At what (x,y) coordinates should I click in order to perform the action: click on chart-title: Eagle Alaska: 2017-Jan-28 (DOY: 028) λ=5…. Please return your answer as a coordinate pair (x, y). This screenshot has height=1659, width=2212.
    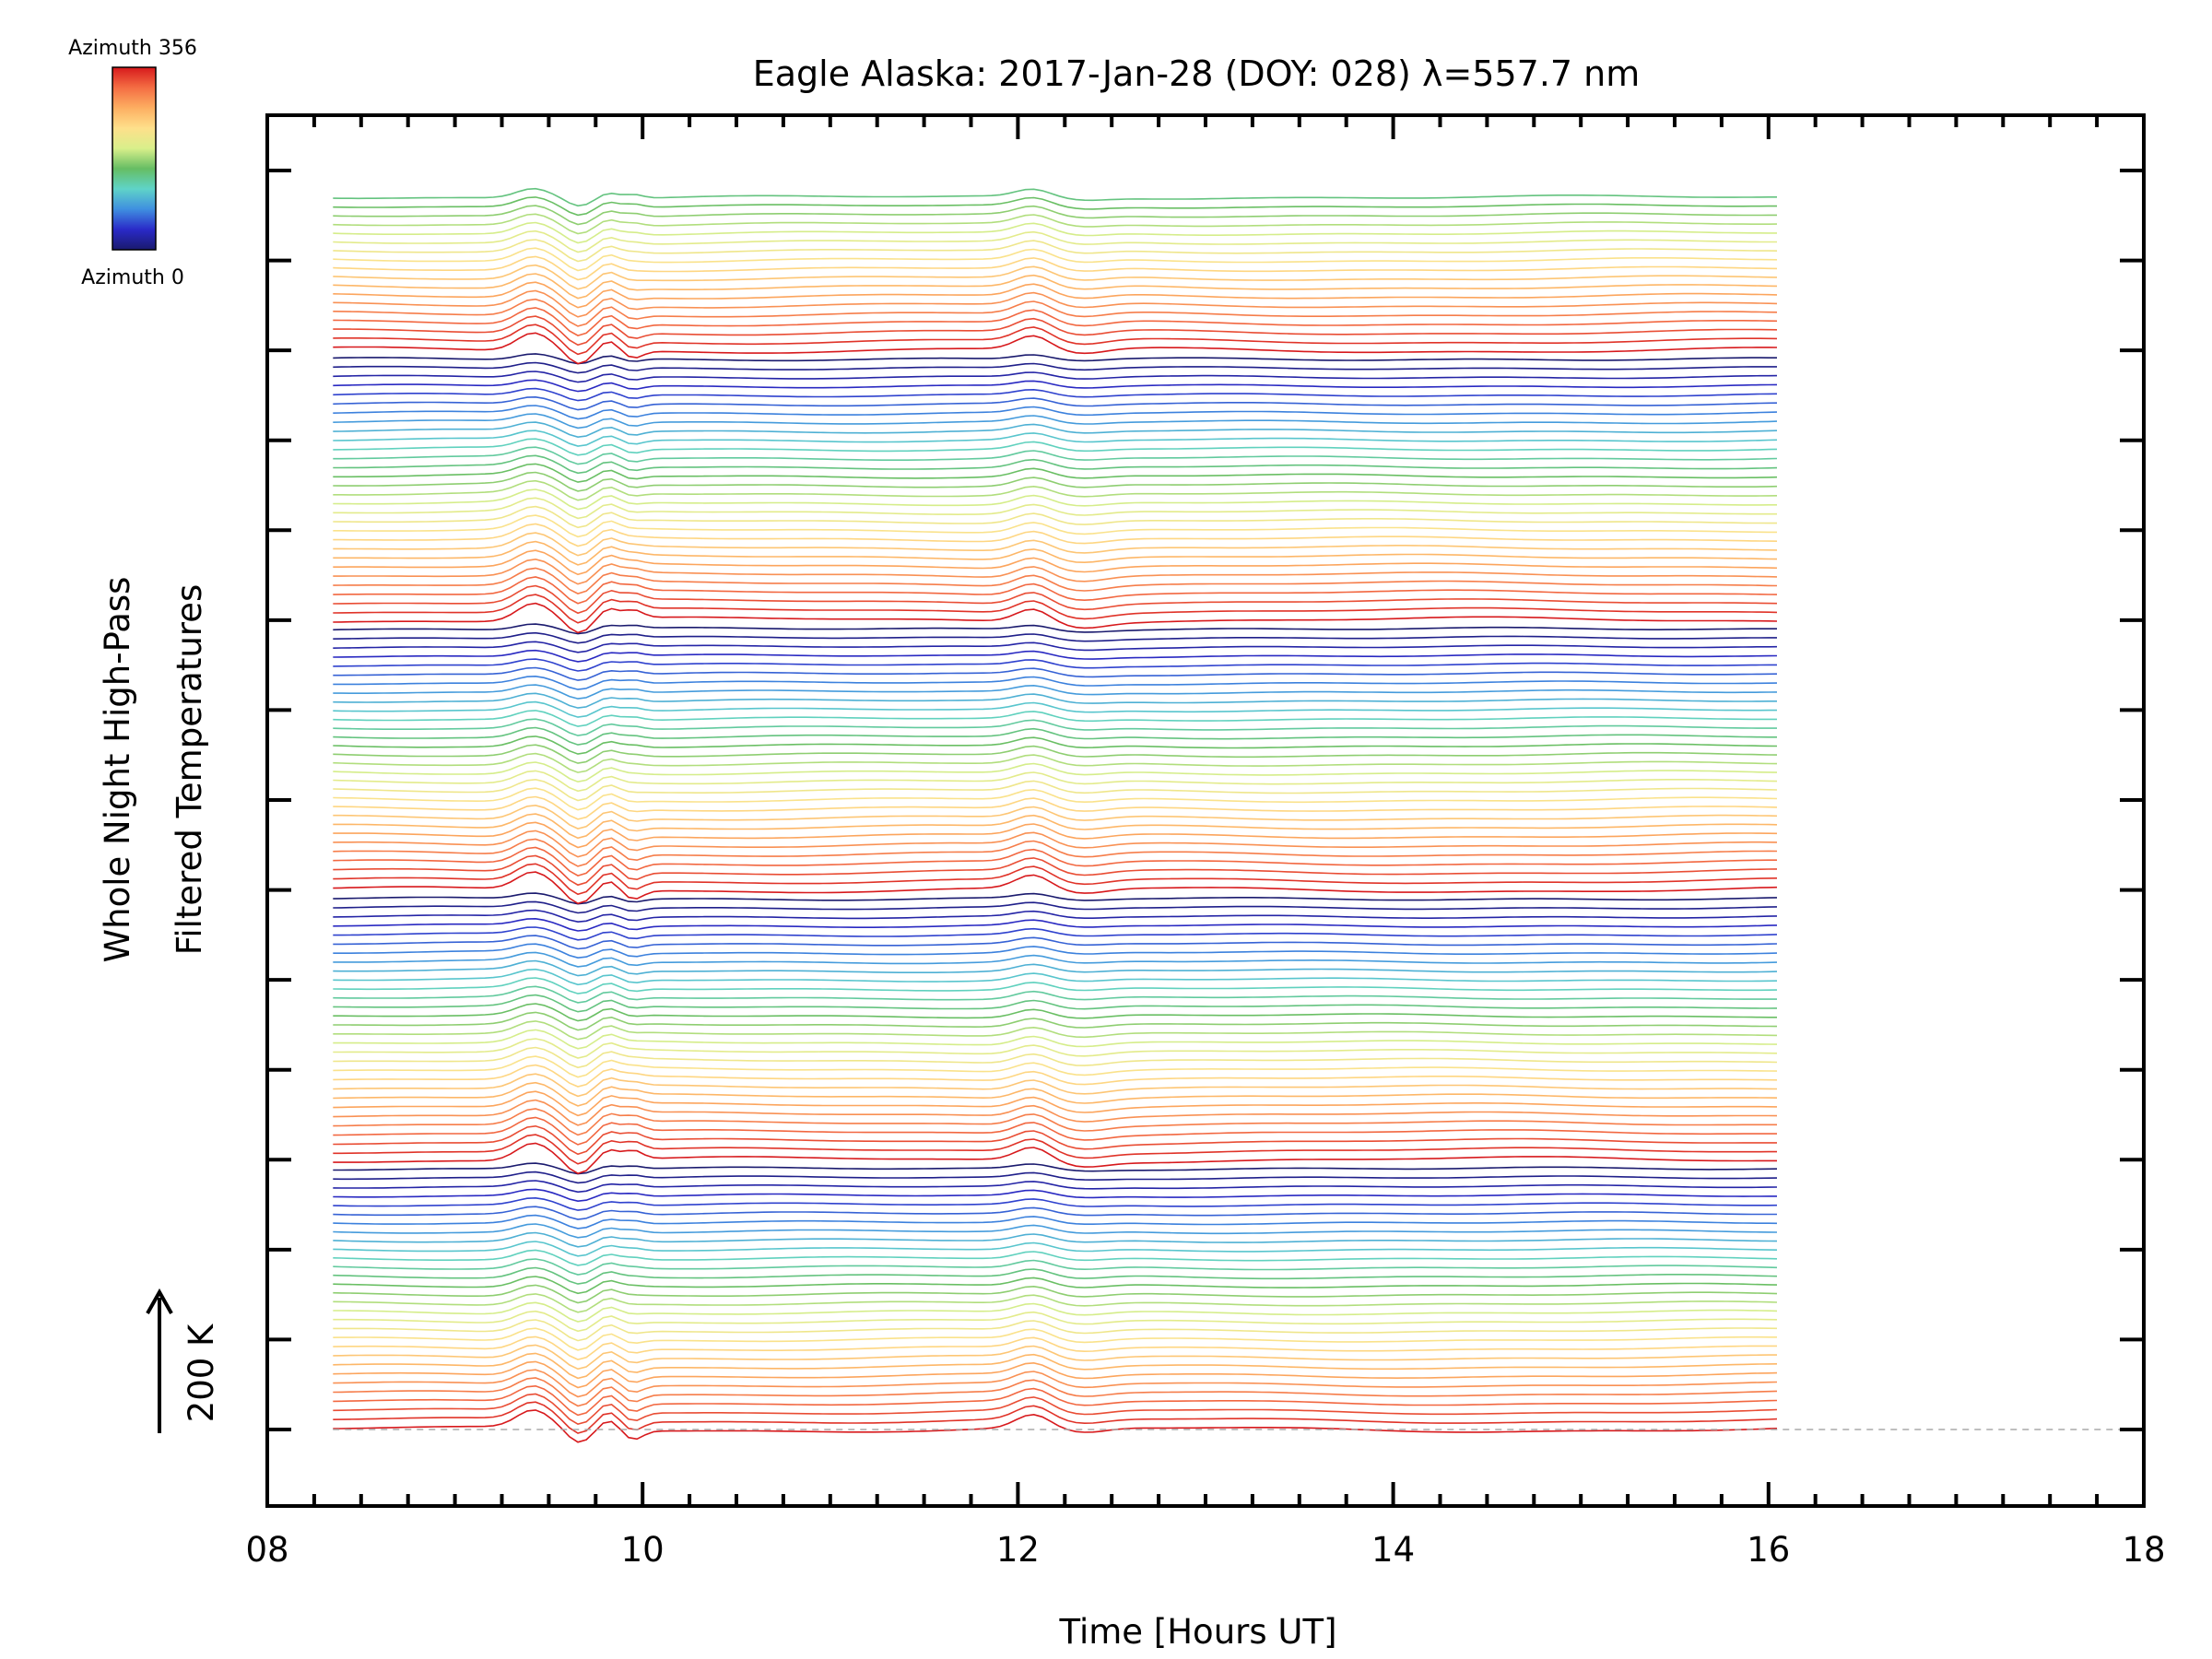
    Looking at the image, I should click on (1197, 73).